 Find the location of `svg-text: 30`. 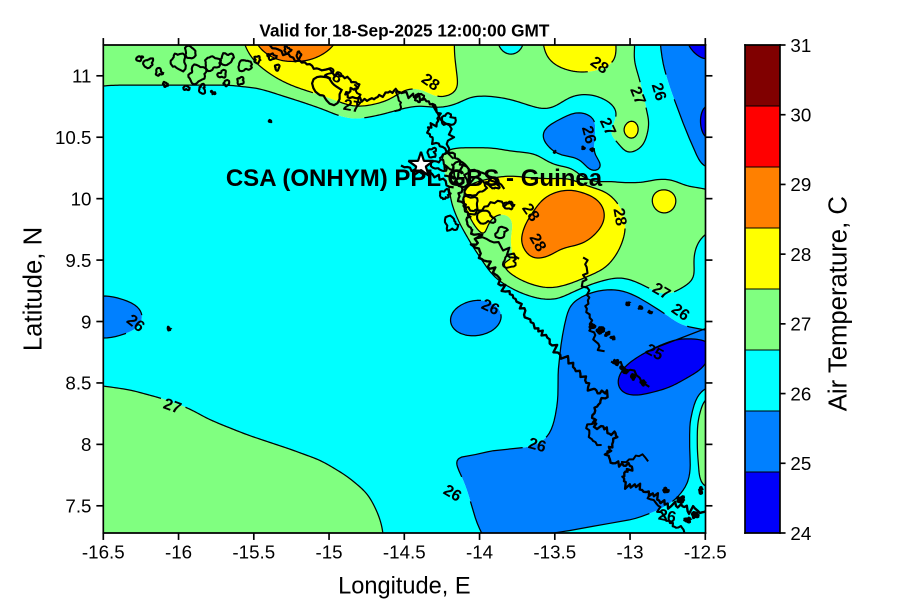

svg-text: 30 is located at coordinates (800, 115).